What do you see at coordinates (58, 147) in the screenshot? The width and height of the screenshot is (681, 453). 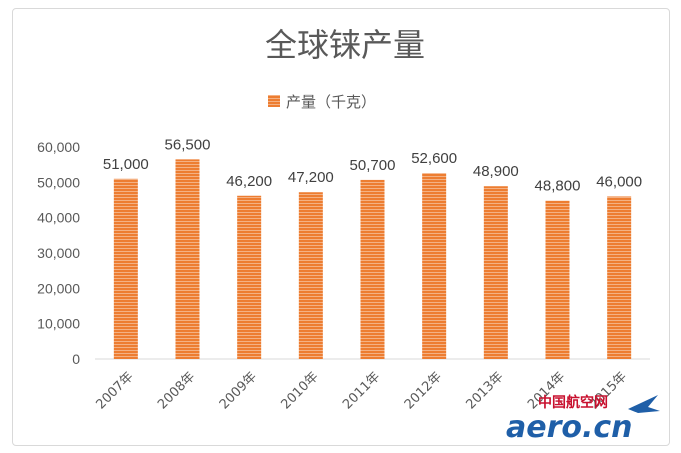 I see `y-tick-label: 60,000` at bounding box center [58, 147].